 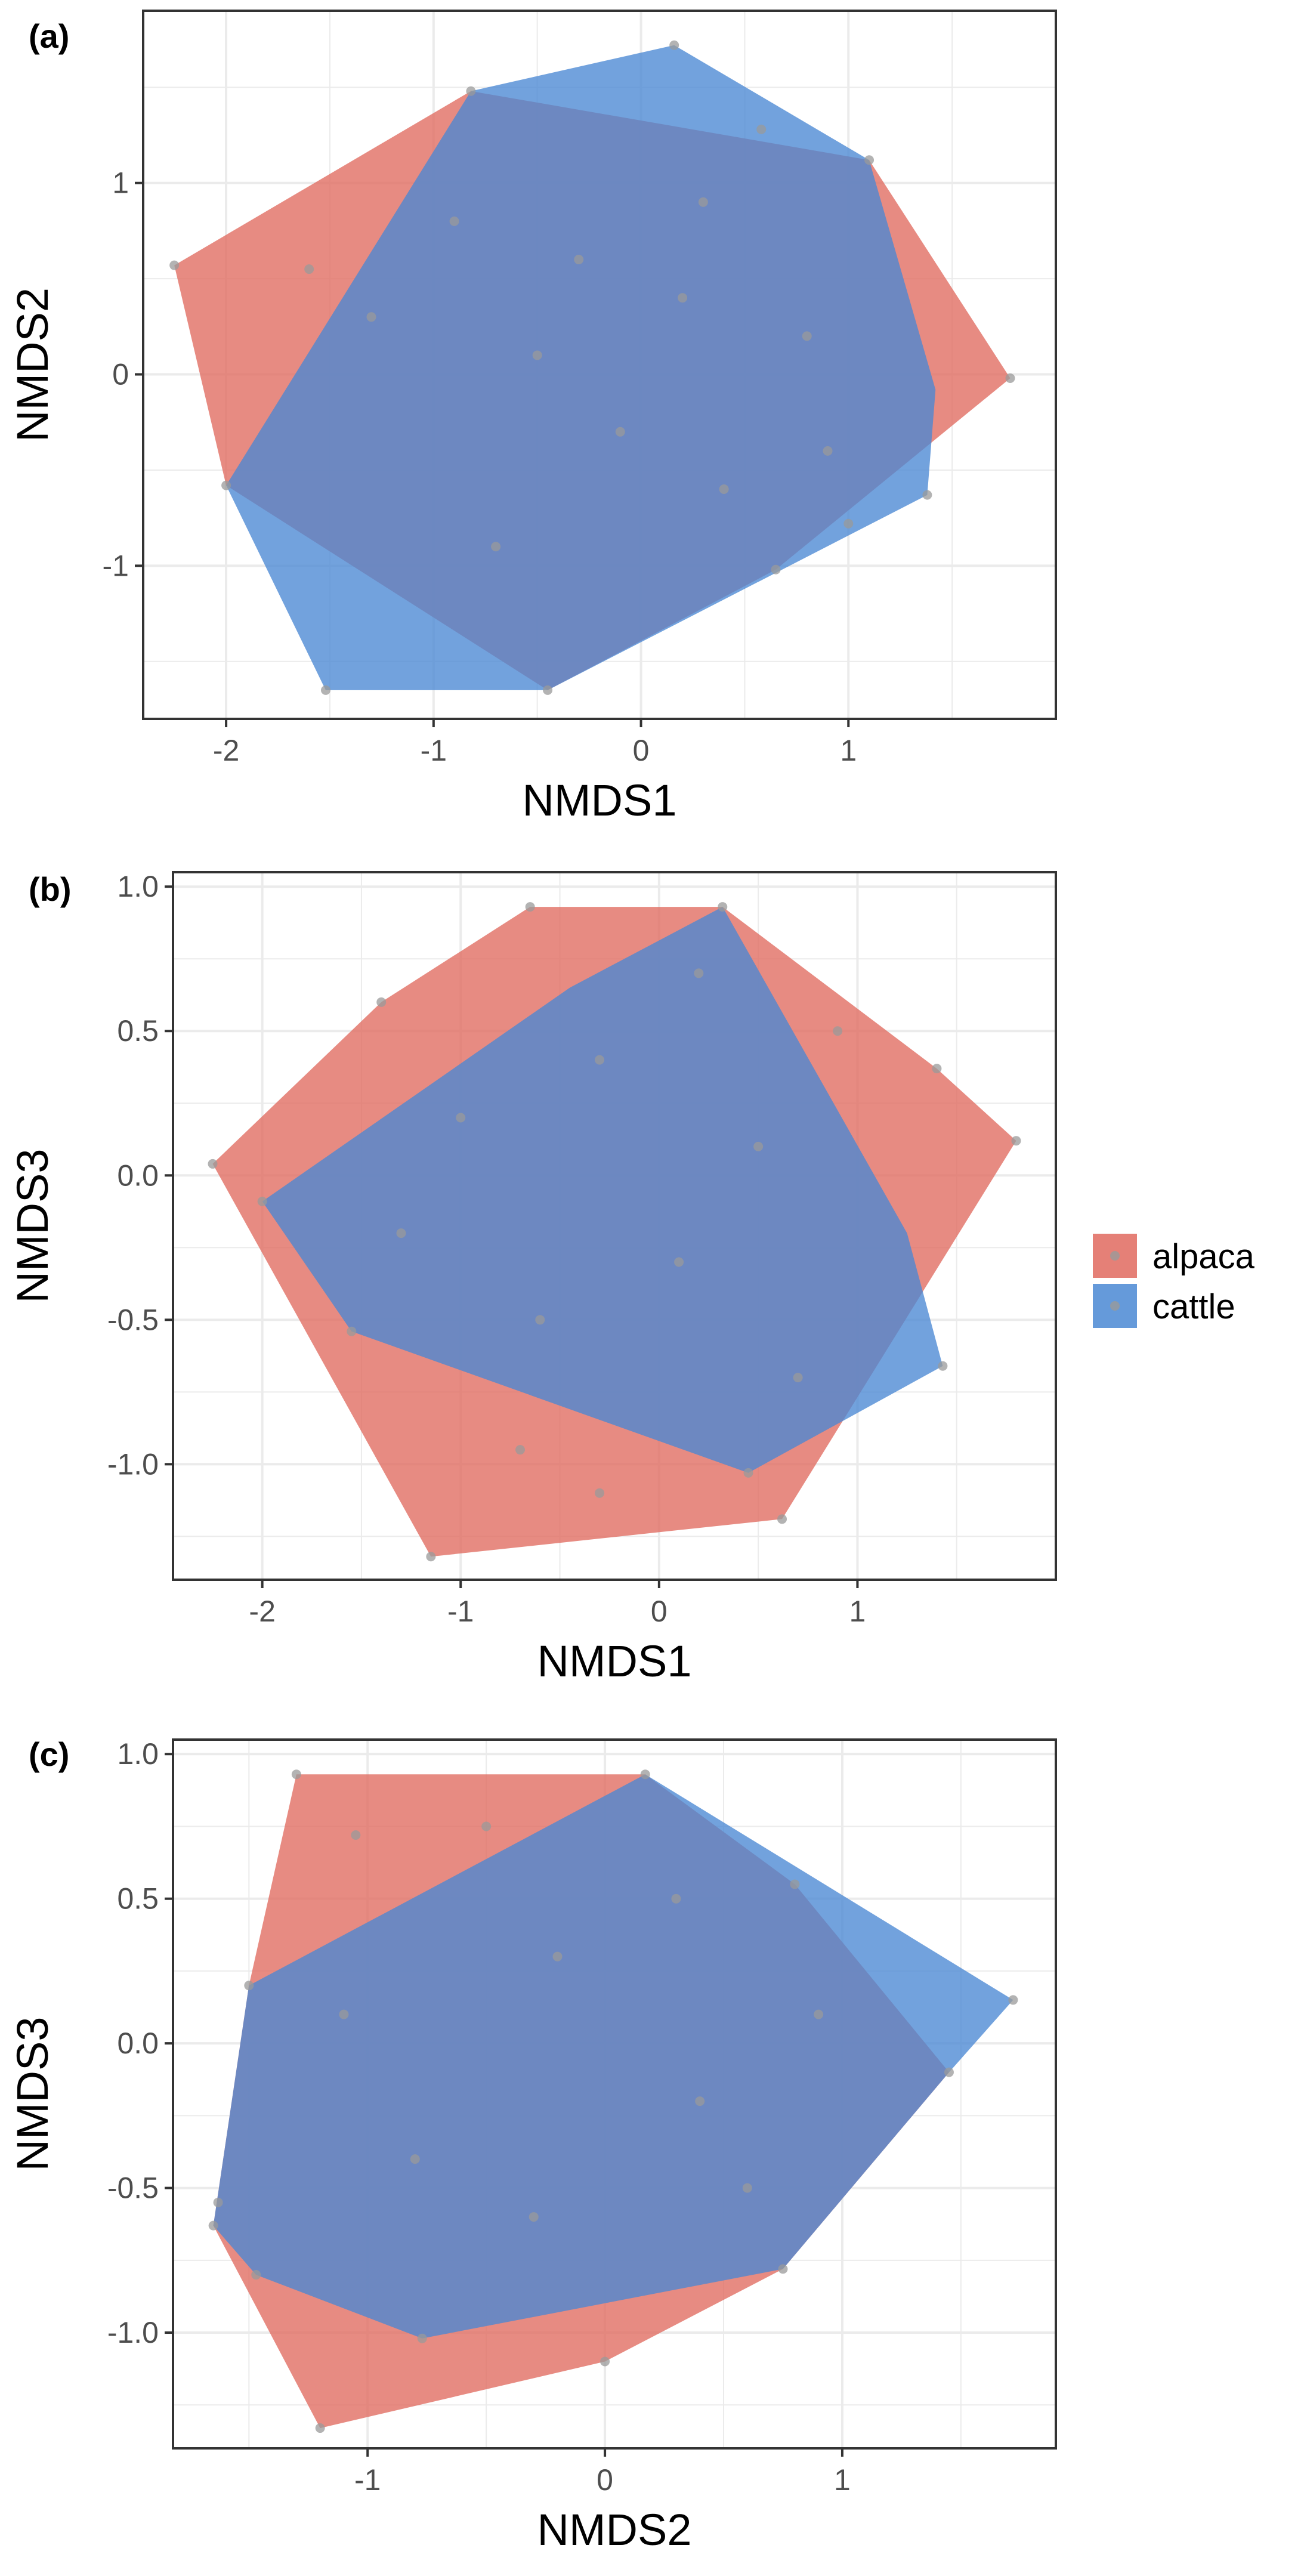 I want to click on panel-b-y-tick-label: 0.5, so click(x=138, y=1031).